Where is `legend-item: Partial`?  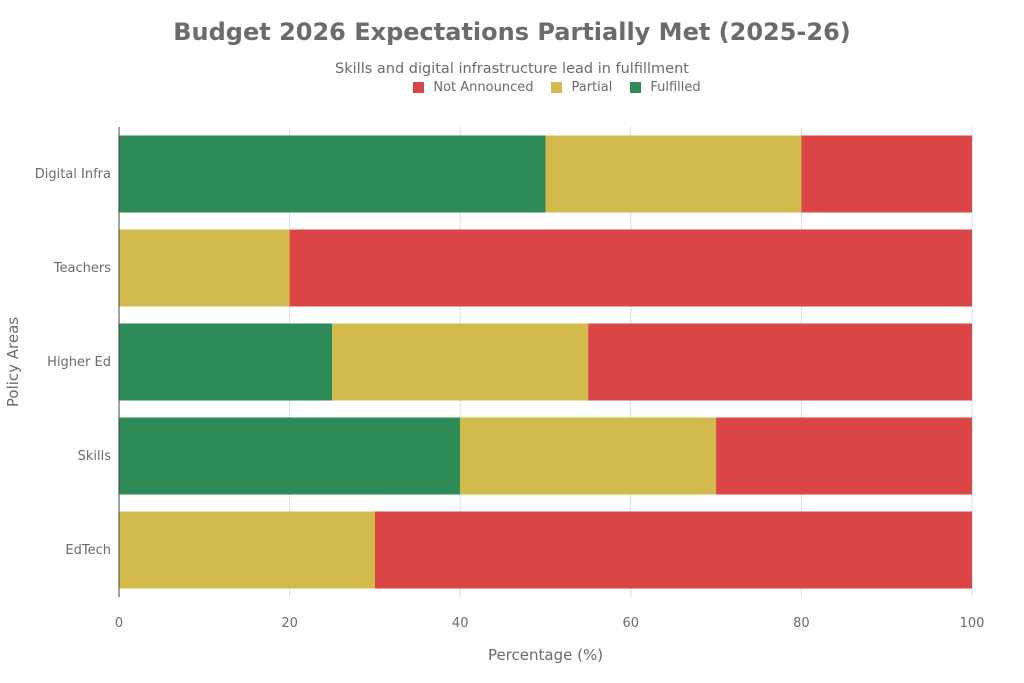 legend-item: Partial is located at coordinates (581, 87).